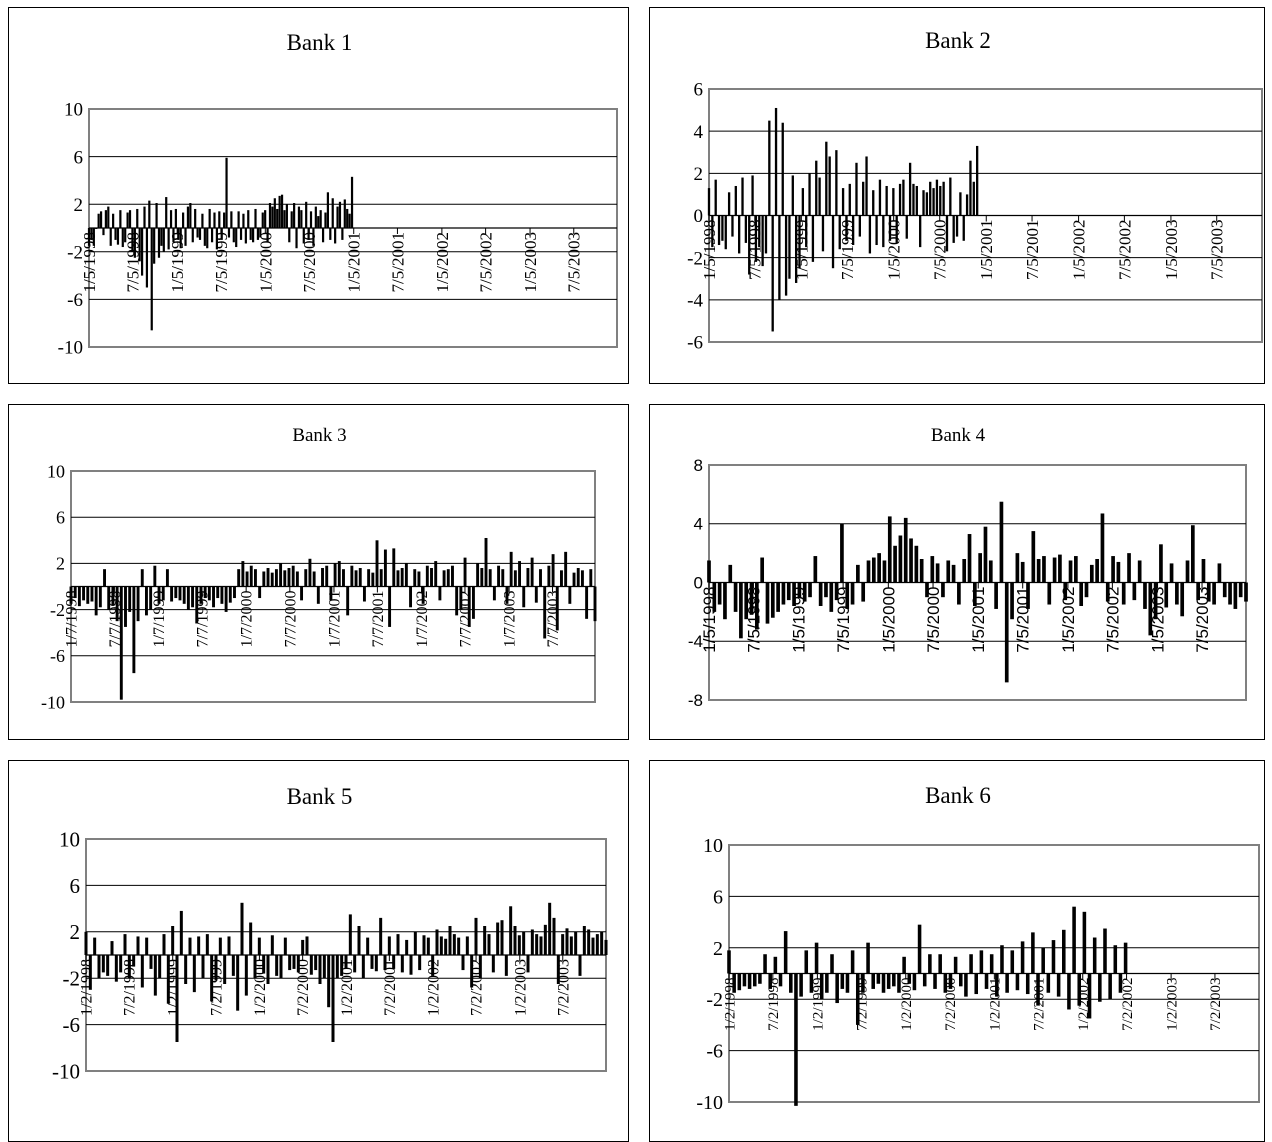  Describe the element at coordinates (843, 620) in the screenshot. I see `x-tick-label: 7/5/1999` at that location.